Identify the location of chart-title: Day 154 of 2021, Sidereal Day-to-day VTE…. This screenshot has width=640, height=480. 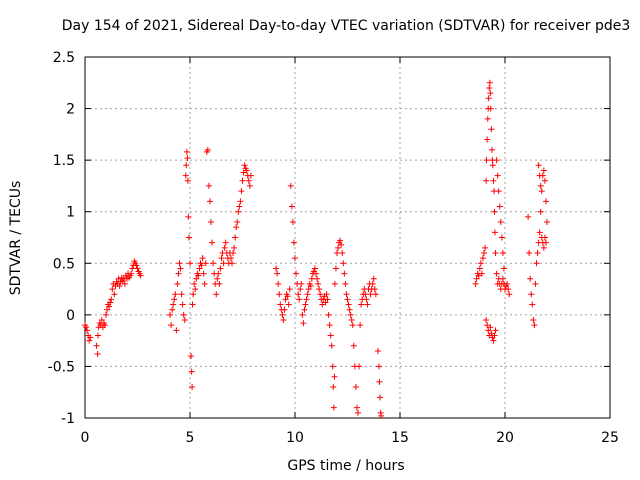
(346, 26).